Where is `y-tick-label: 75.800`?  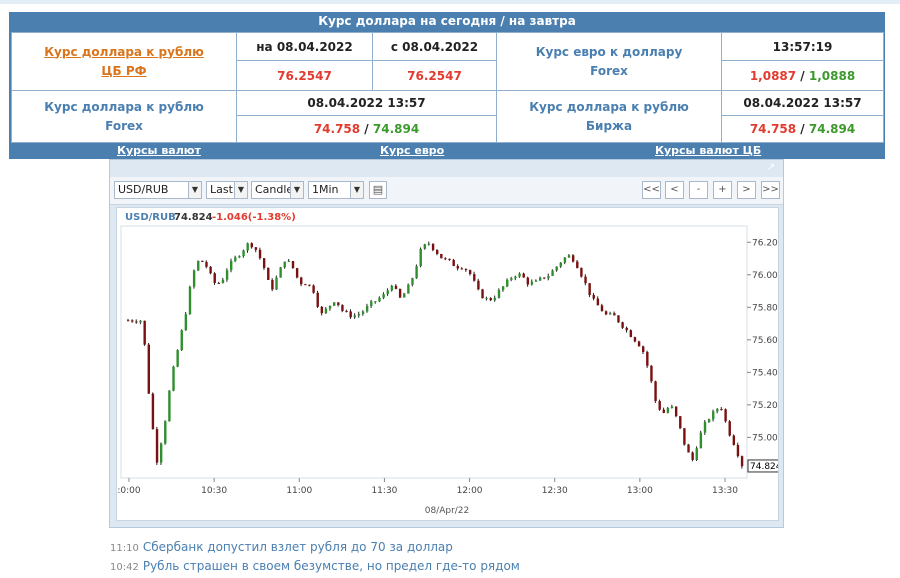 y-tick-label: 75.800 is located at coordinates (765, 308).